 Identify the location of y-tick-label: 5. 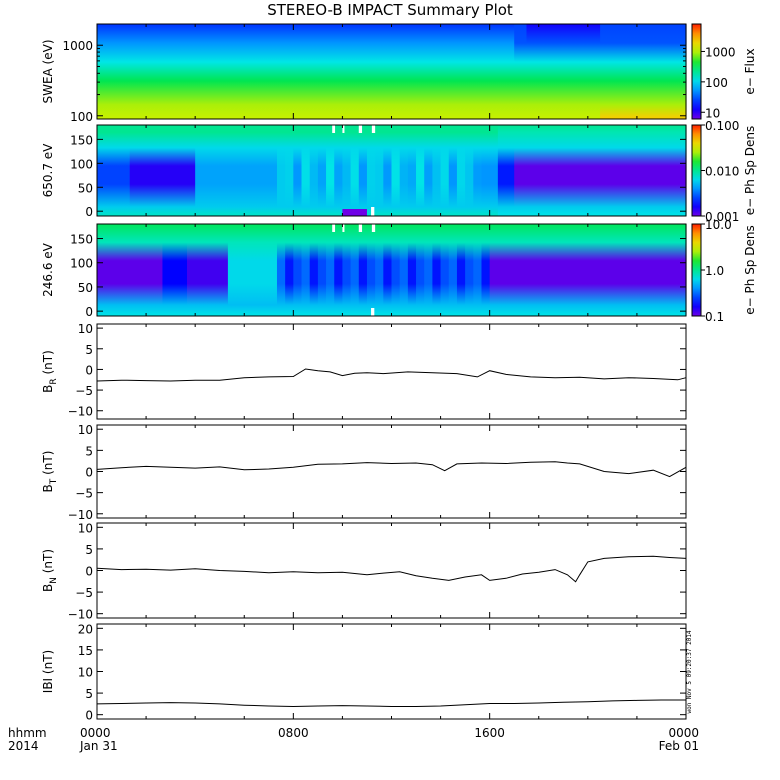
(89, 451).